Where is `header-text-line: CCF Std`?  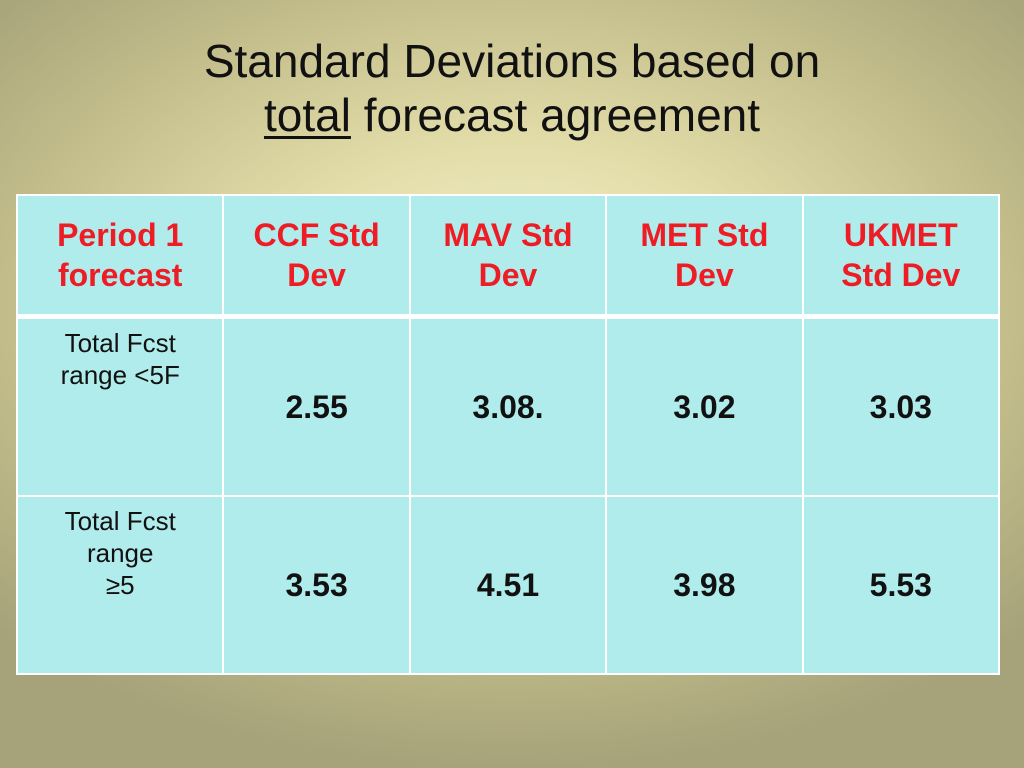
header-text-line: CCF Std is located at coordinates (316, 235).